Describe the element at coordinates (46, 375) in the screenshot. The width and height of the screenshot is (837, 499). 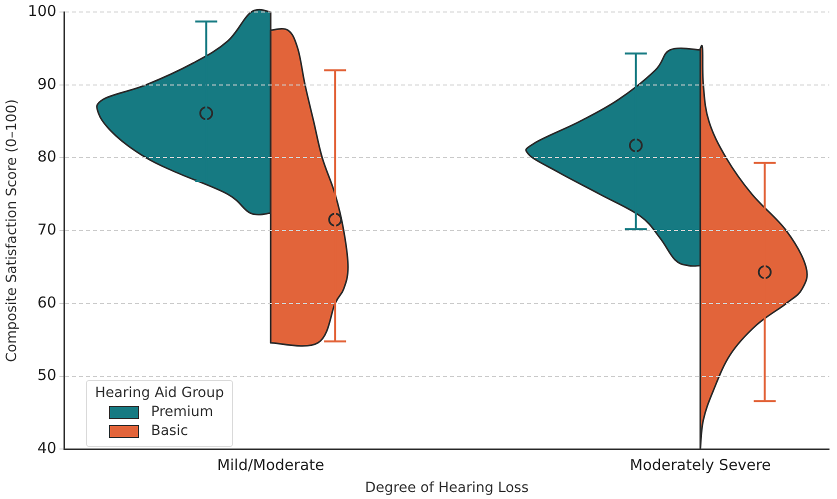
I see `y-tick-label: 50` at that location.